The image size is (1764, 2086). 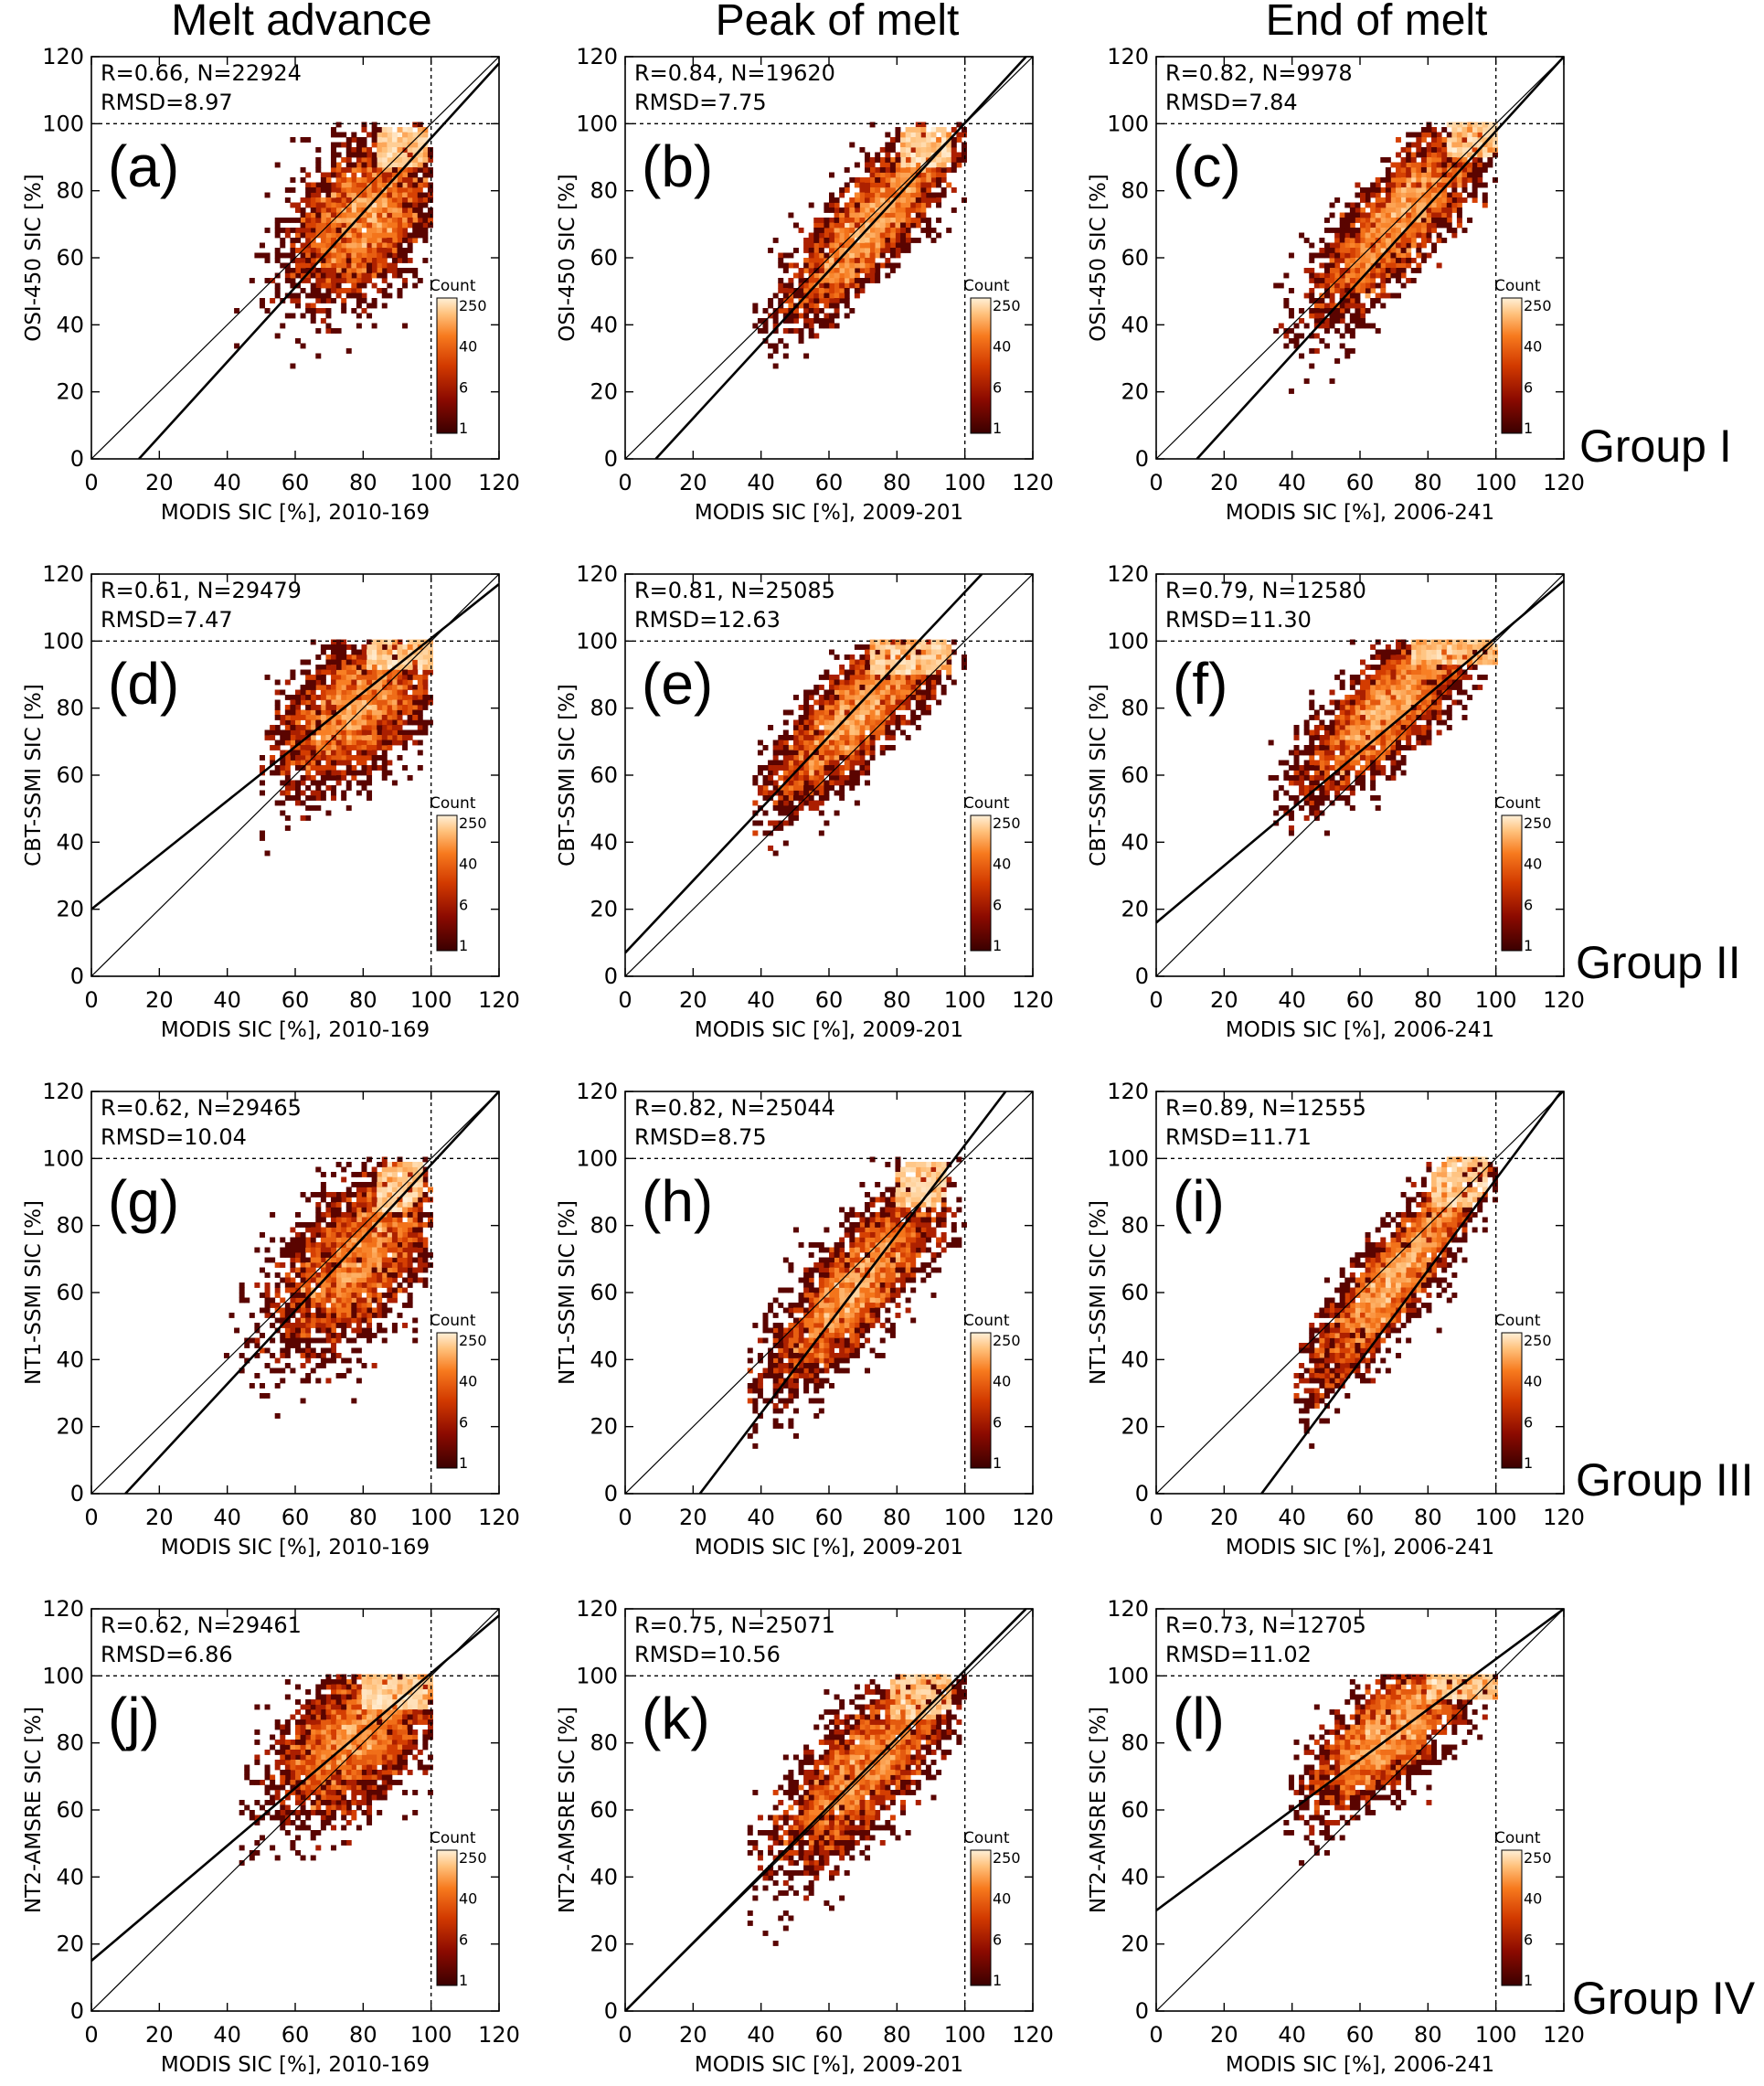 What do you see at coordinates (1528, 946) in the screenshot?
I see `colorbar-tick-label: 1` at bounding box center [1528, 946].